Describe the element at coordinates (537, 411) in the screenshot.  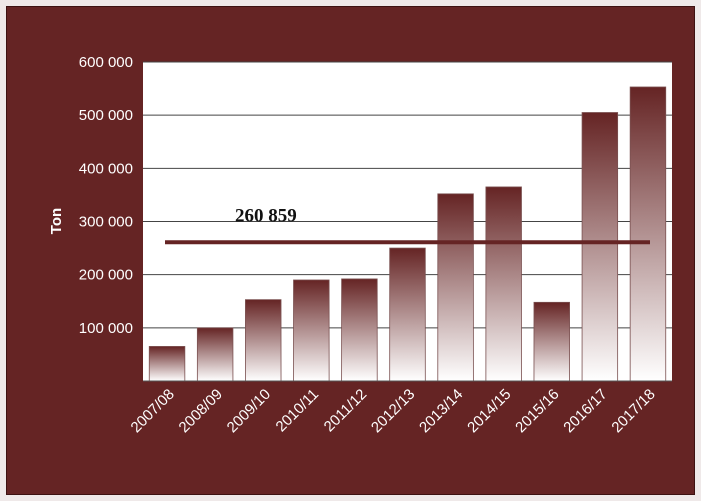
I see `x-tick-label: 2015/16` at that location.